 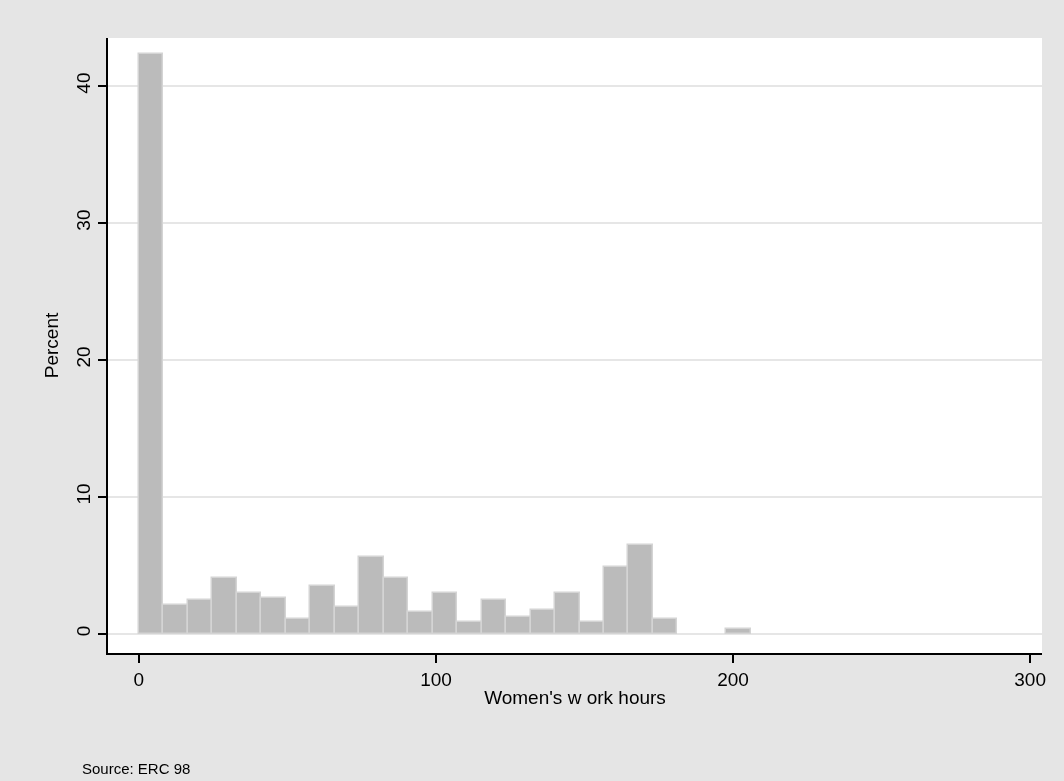 I want to click on y-axis-title: Percent, so click(x=51, y=345).